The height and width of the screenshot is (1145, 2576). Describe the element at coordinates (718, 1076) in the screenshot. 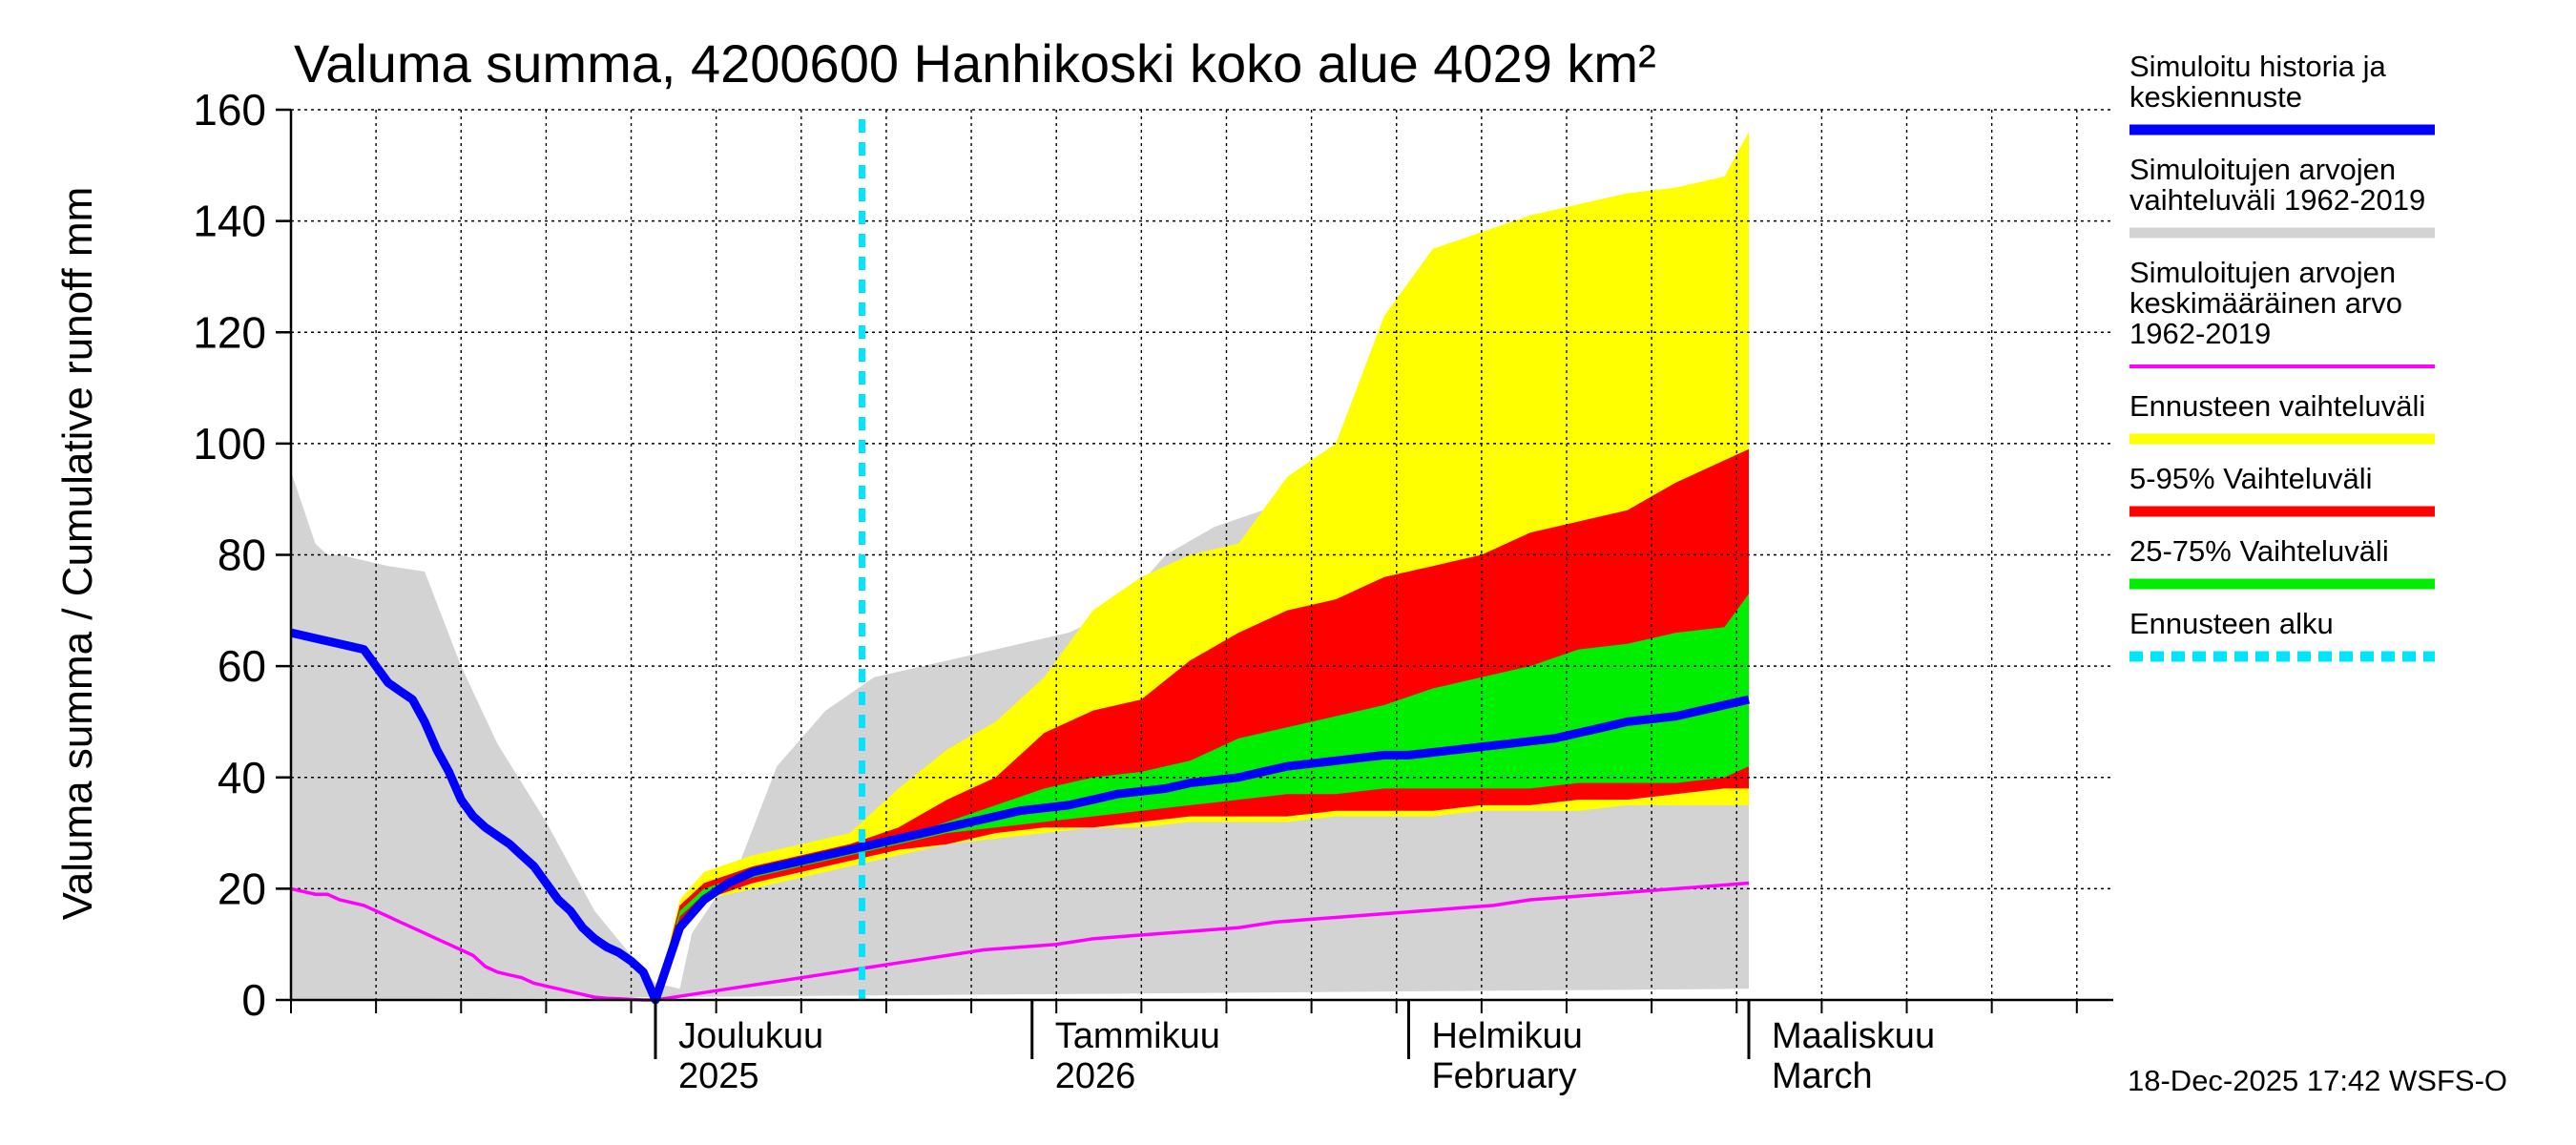

I see `x-year-label: 2025` at that location.